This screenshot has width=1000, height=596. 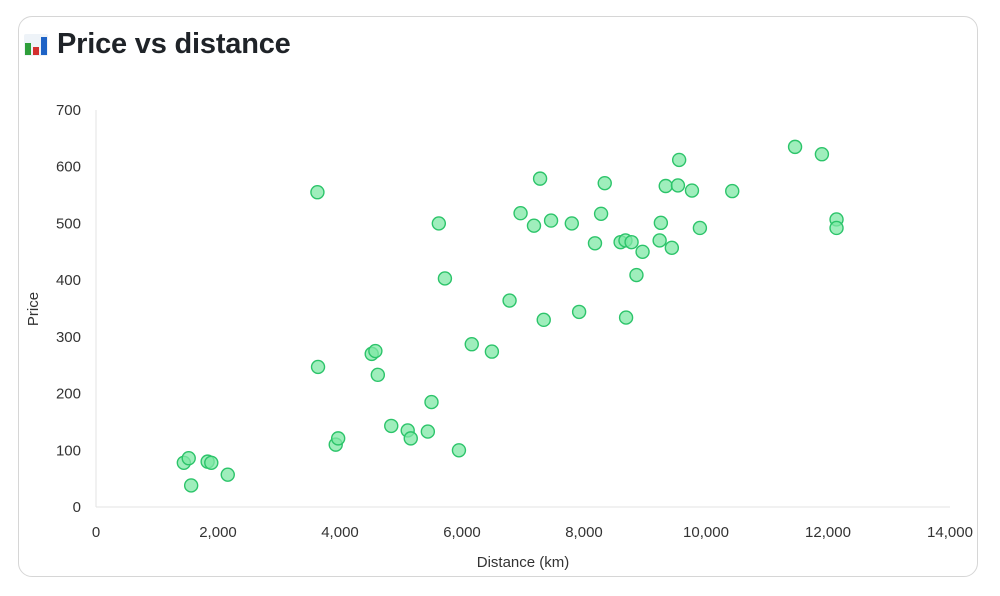 What do you see at coordinates (33, 309) in the screenshot?
I see `y-axis-title: Price` at bounding box center [33, 309].